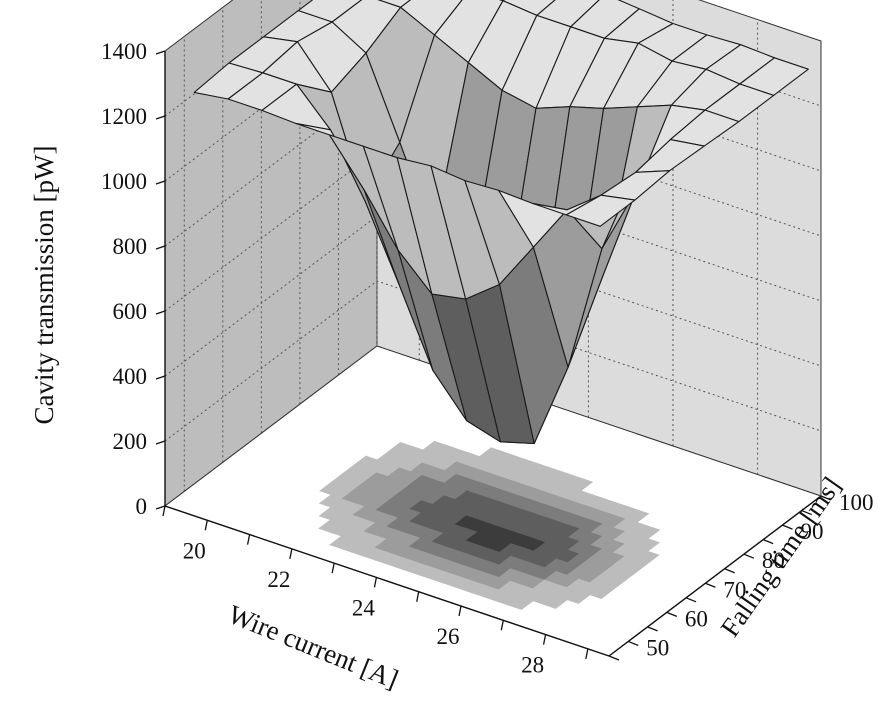  I want to click on y-axis-line, so click(715, 576).